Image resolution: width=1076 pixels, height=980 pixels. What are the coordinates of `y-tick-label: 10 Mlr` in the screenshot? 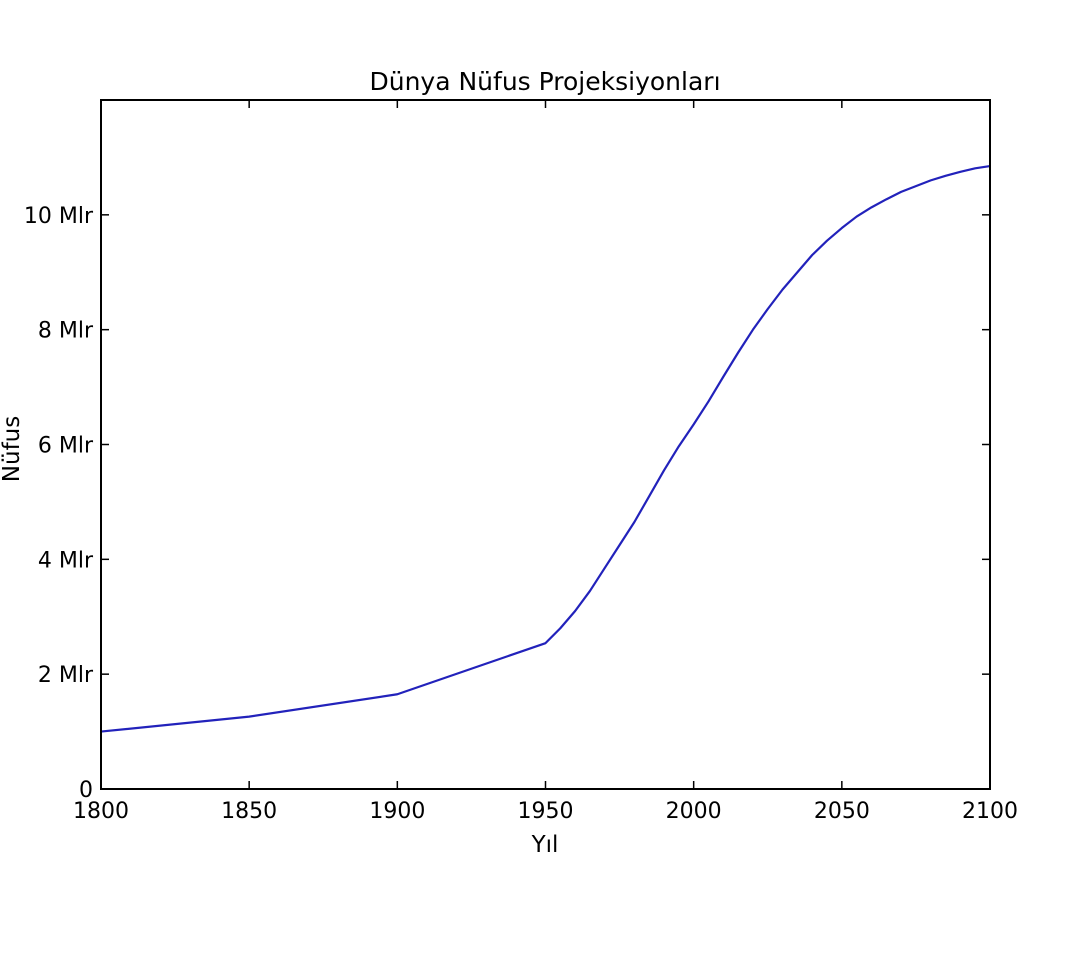 It's located at (59, 216).